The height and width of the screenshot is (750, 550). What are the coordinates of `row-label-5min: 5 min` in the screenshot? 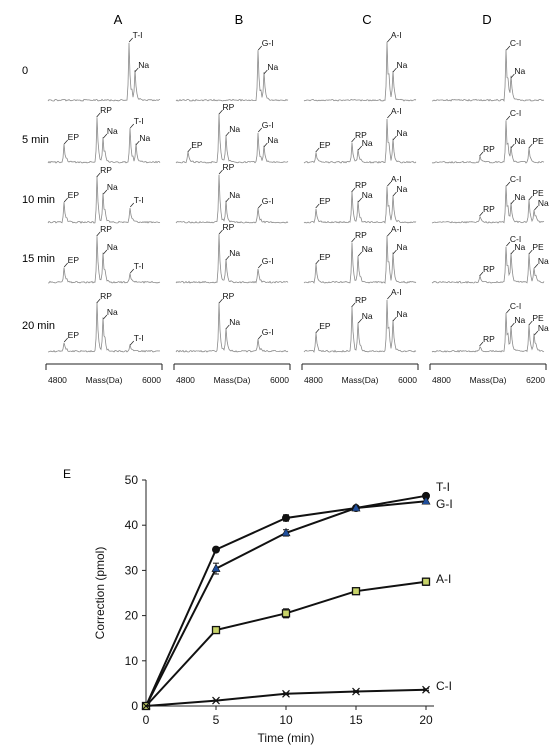 It's located at (35, 140).